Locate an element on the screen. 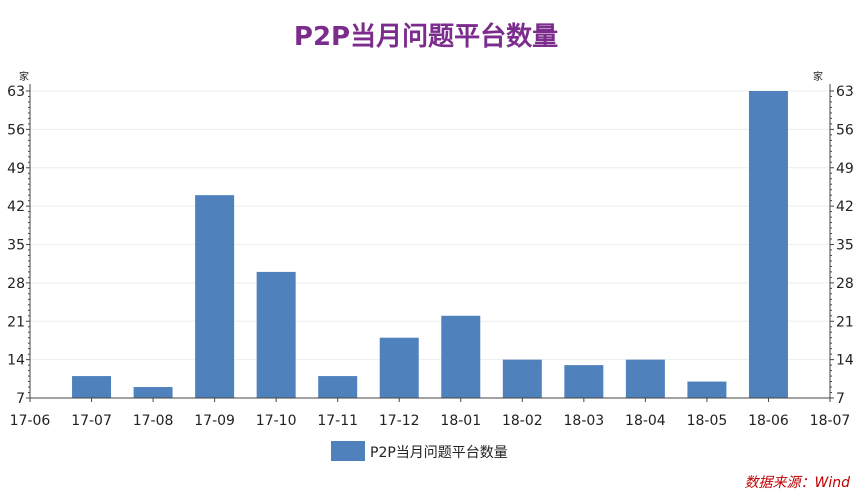 Image resolution: width=866 pixels, height=499 pixels. x-tick-label: 17-06 is located at coordinates (30, 421).